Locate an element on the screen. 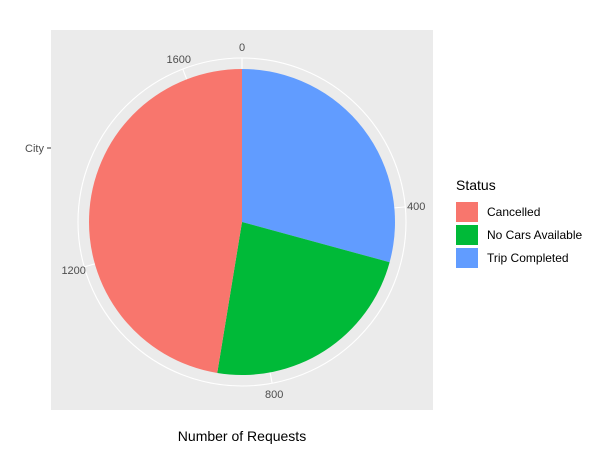 Image resolution: width=600 pixels, height=474 pixels. legend-key-no-cars-available is located at coordinates (467, 234).